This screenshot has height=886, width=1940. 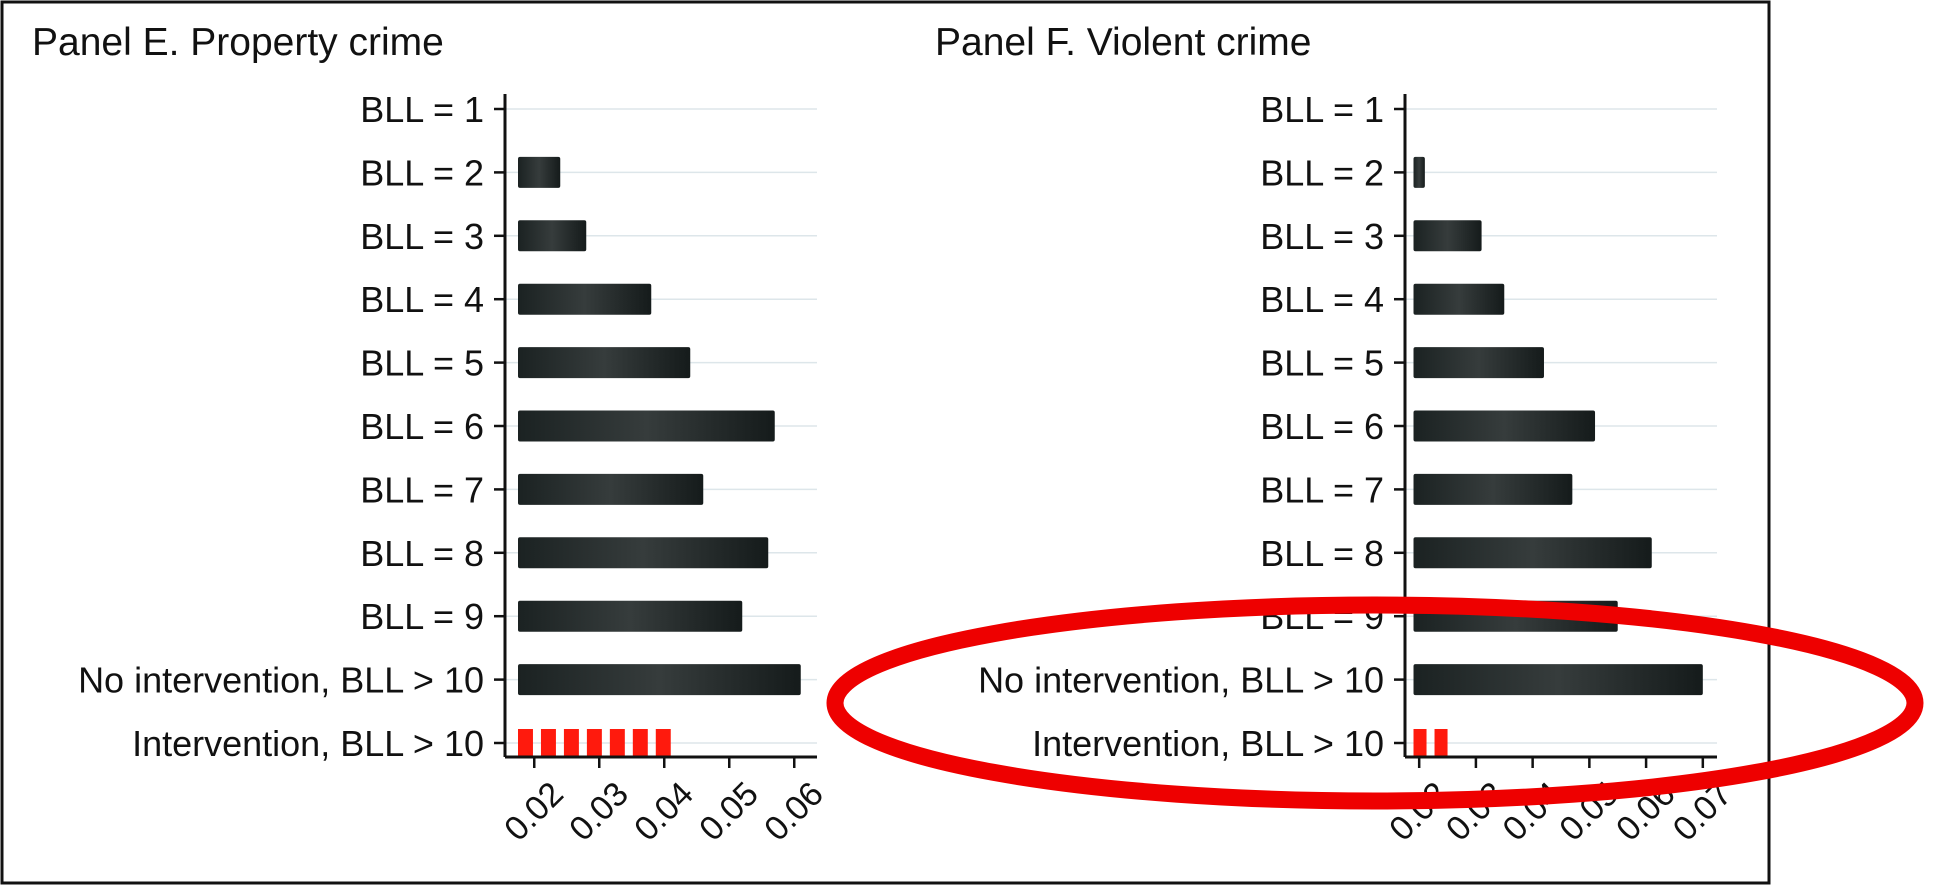 What do you see at coordinates (1375, 703) in the screenshot?
I see `highlight-ellipse` at bounding box center [1375, 703].